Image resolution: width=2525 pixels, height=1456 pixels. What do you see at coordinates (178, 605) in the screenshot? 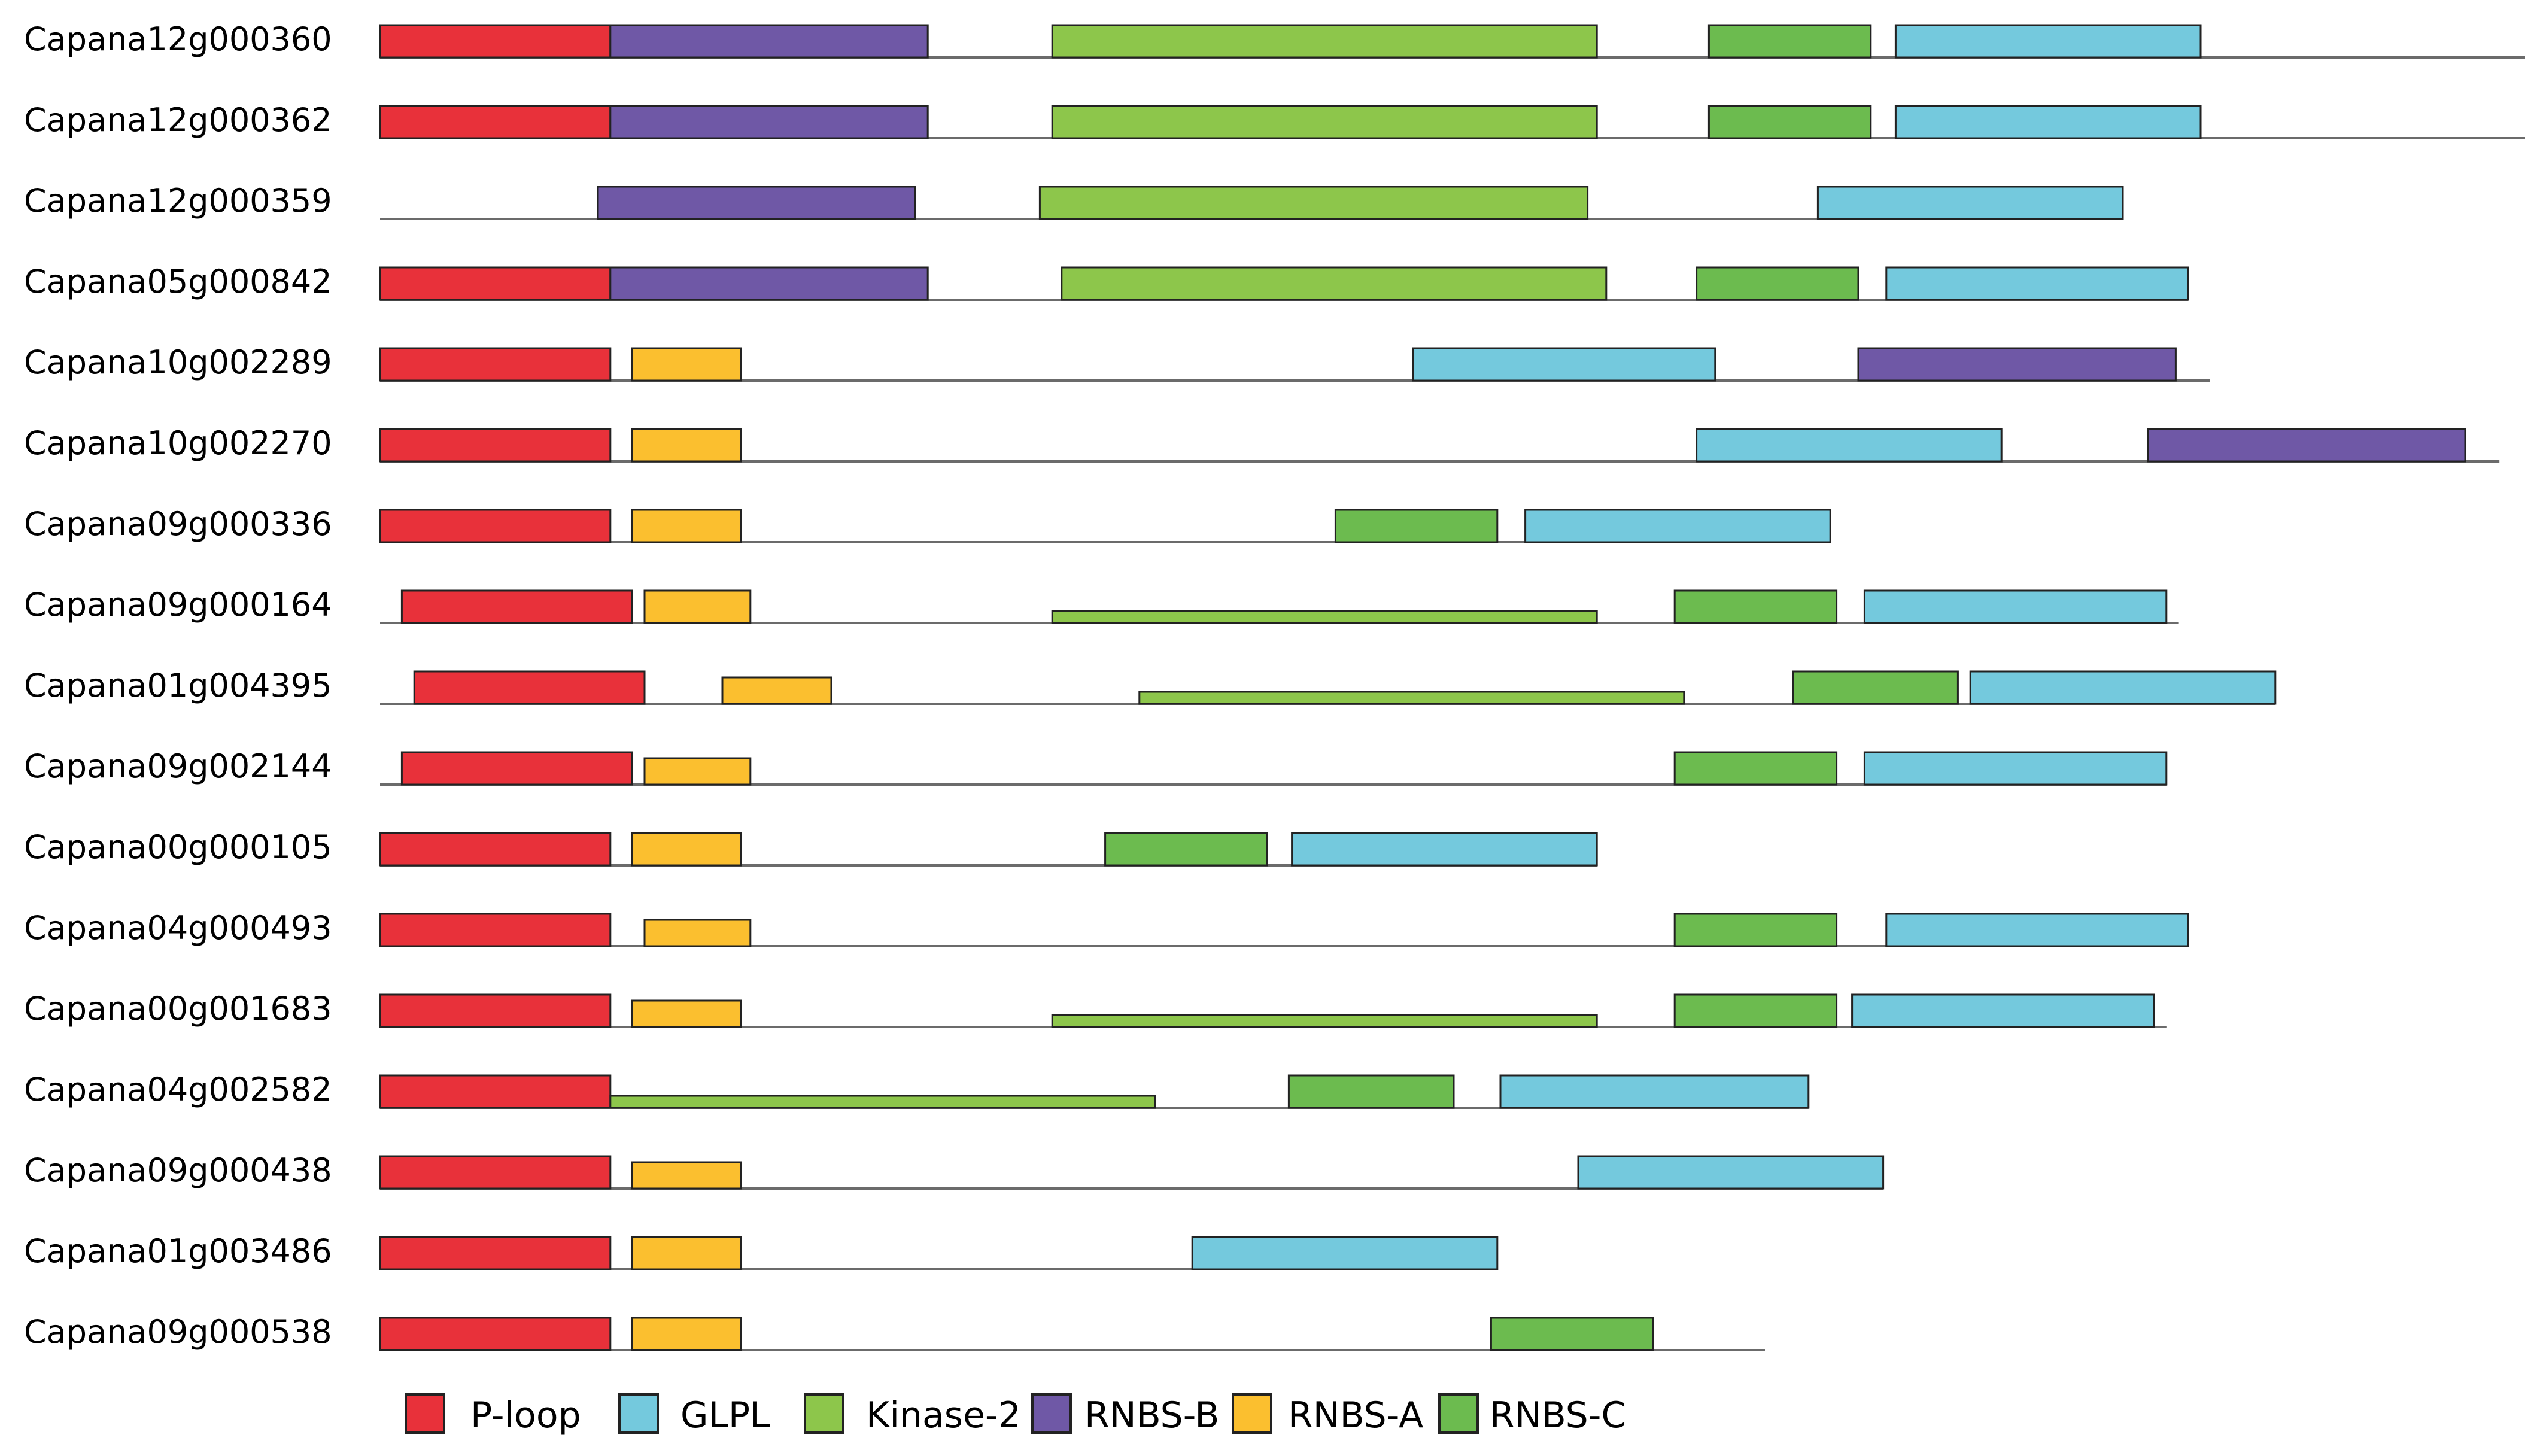
I see `gene-label: Capana09g000164` at bounding box center [178, 605].